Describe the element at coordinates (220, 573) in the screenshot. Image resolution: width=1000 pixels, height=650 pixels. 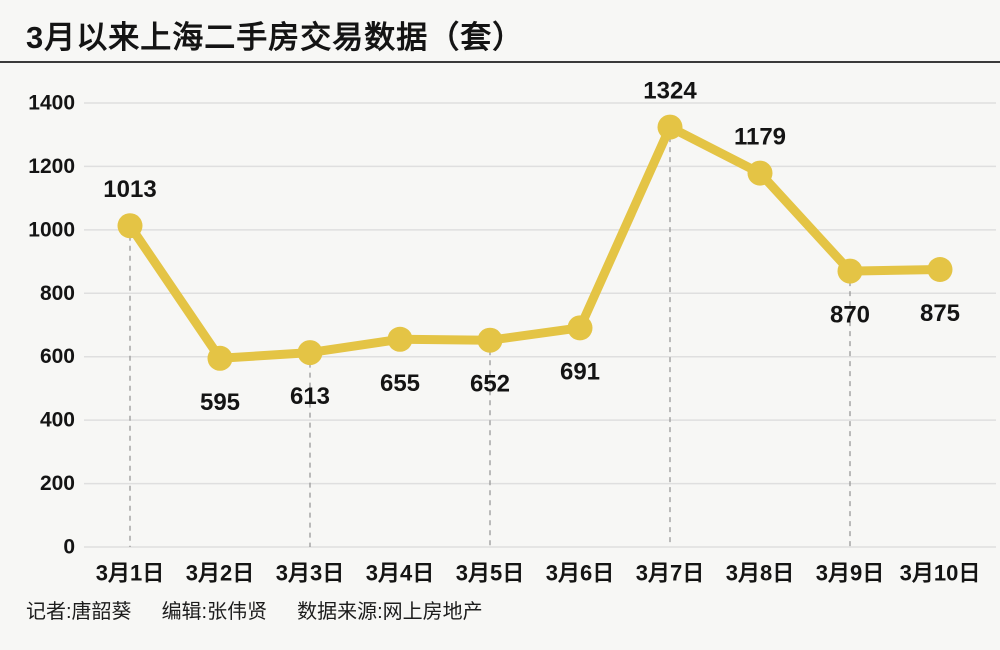
I see `x-axis-tick-label: 3月2日` at that location.